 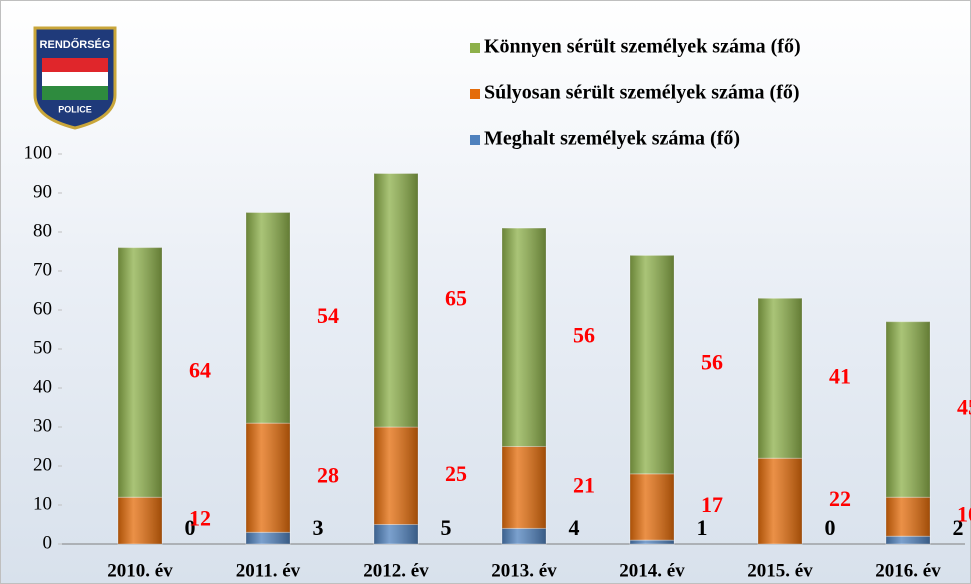 What do you see at coordinates (48, 542) in the screenshot?
I see `y-tick-label: 0` at bounding box center [48, 542].